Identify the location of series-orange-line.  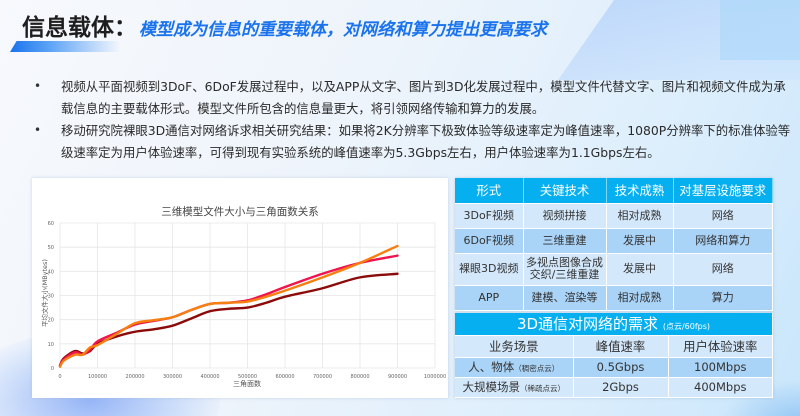
(228, 306).